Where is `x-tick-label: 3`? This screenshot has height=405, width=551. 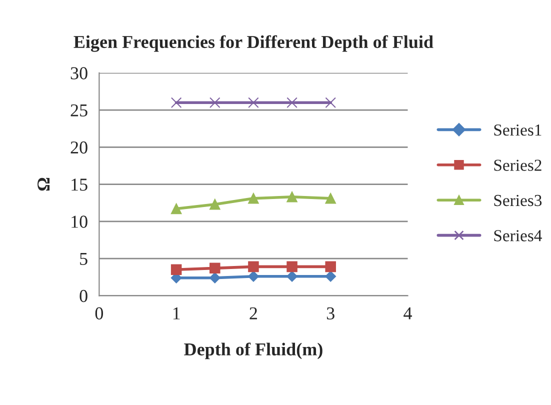
x-tick-label: 3 is located at coordinates (330, 313).